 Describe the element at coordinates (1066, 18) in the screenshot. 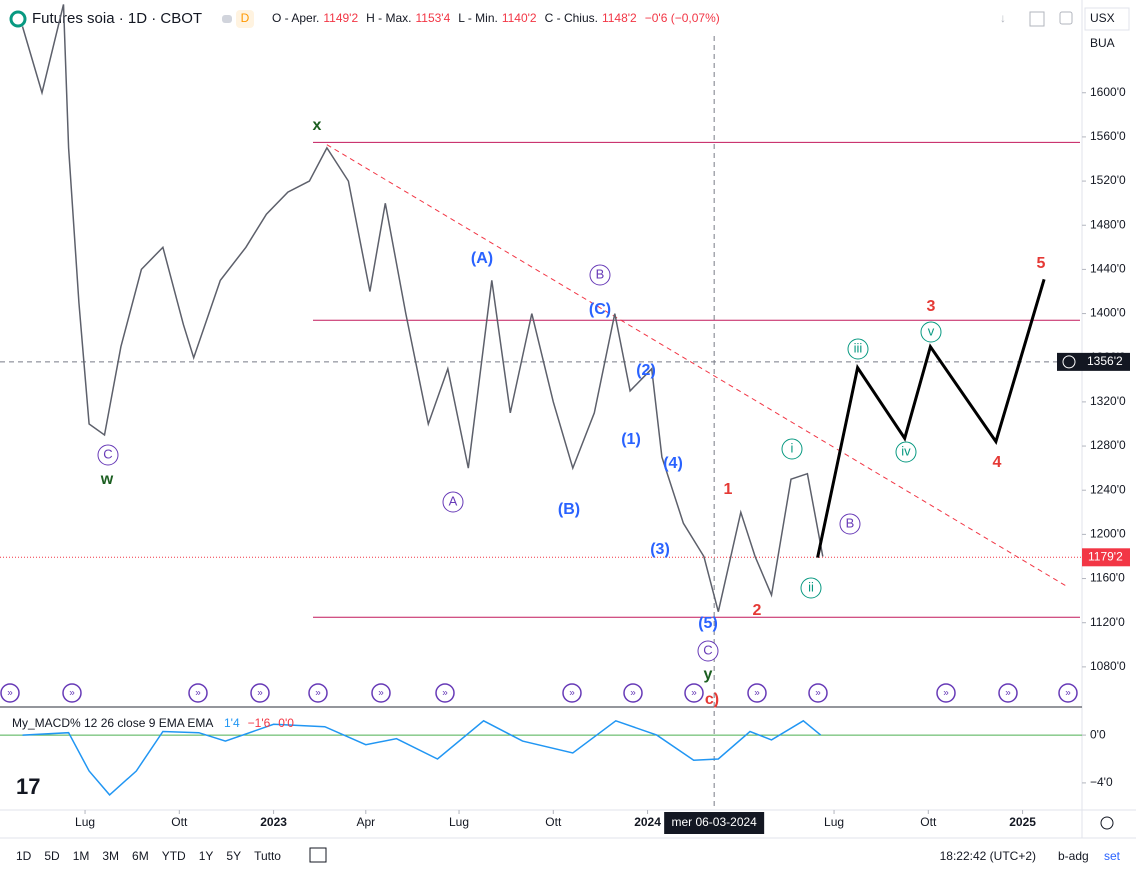

I see `icon-restore` at that location.